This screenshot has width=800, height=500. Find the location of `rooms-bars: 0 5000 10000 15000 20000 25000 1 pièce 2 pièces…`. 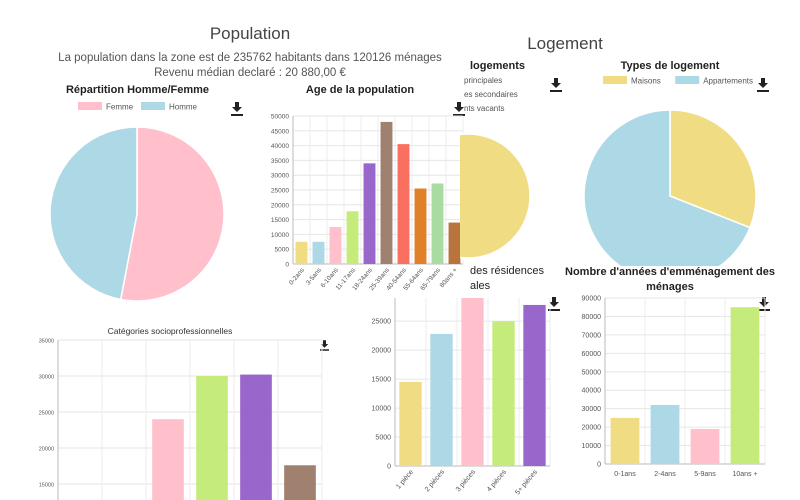

rooms-bars: 0 5000 10000 15000 20000 25000 1 pièce 2 pièces… is located at coordinates (461, 397).